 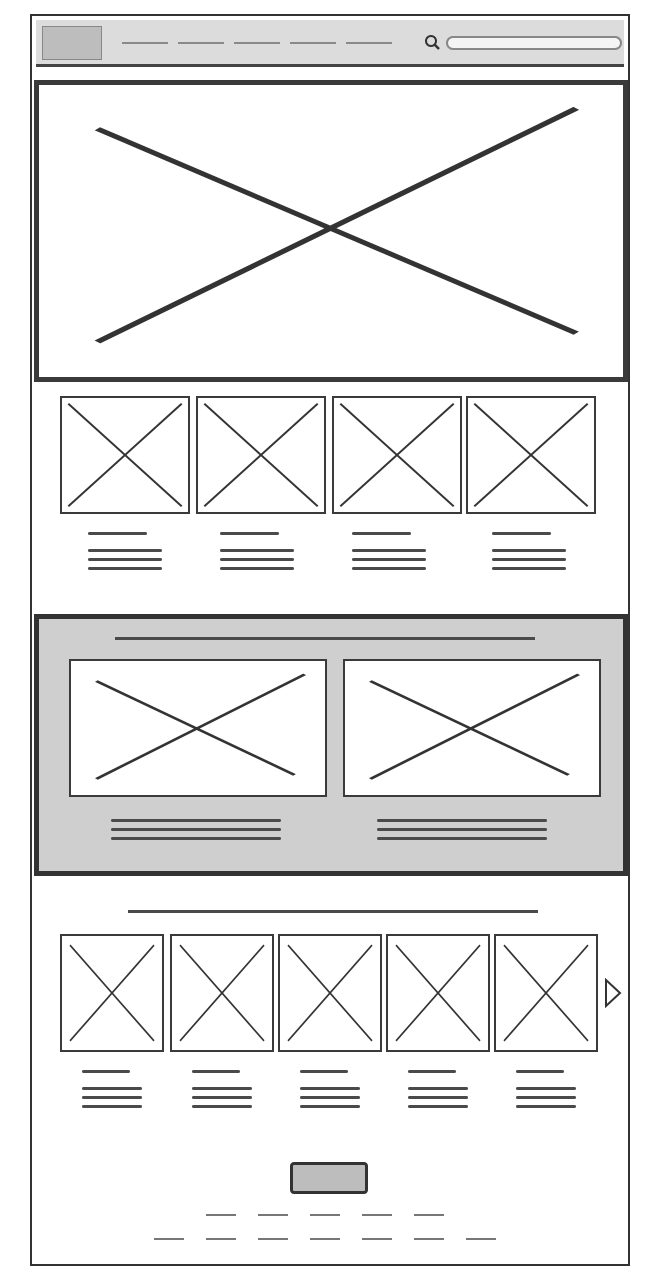 What do you see at coordinates (613, 993) in the screenshot?
I see `chevron-right-icon` at bounding box center [613, 993].